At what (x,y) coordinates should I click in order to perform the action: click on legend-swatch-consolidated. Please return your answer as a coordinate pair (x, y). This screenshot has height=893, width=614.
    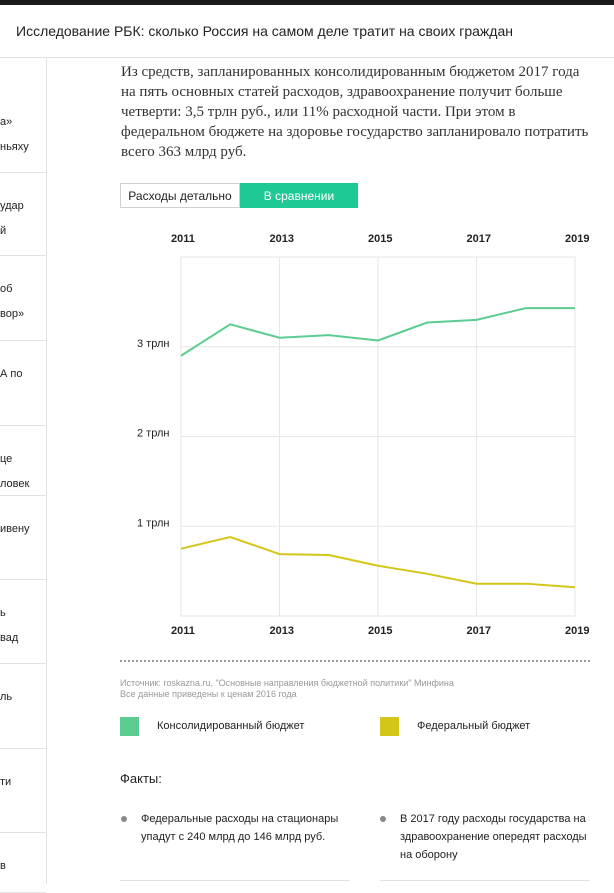
    Looking at the image, I should click on (129, 726).